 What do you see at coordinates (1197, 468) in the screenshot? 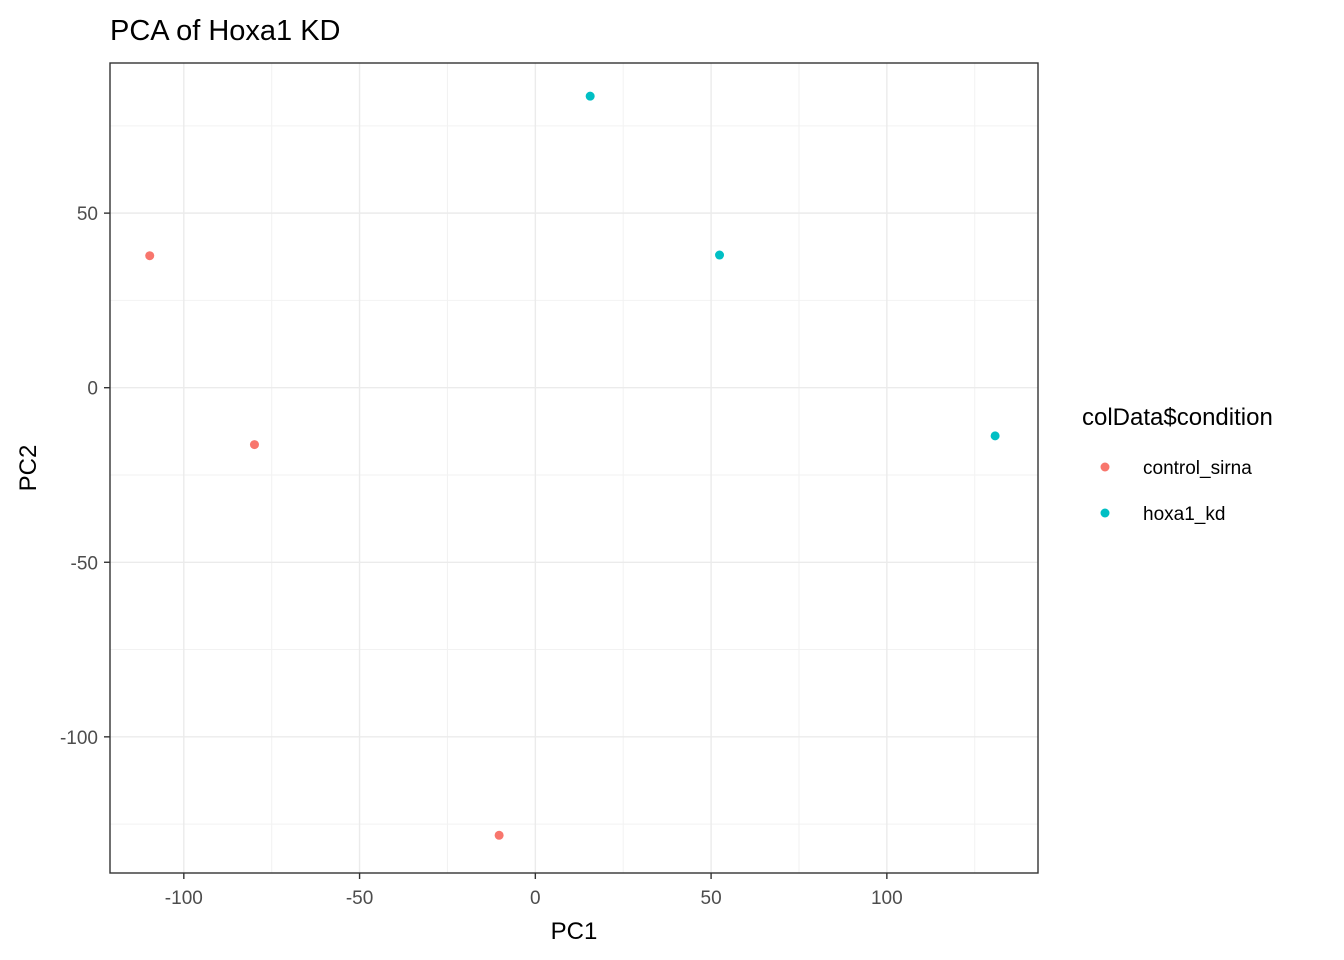
I see `legend-label-control_sirna: control_sirna` at bounding box center [1197, 468].